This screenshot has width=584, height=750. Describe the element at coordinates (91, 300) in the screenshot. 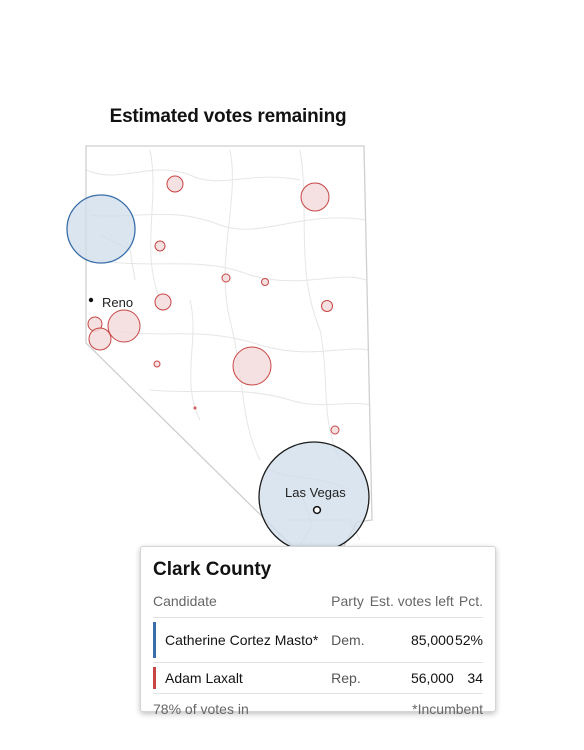

I see `reno-marker` at that location.